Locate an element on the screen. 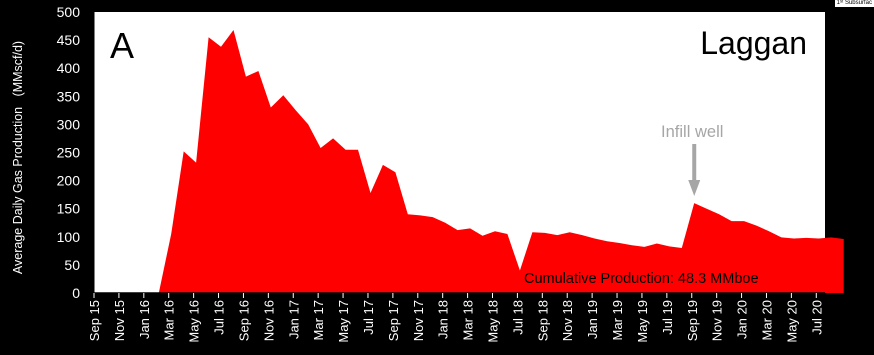 This screenshot has height=355, width=874. y-tick-label: 200 is located at coordinates (69, 181).